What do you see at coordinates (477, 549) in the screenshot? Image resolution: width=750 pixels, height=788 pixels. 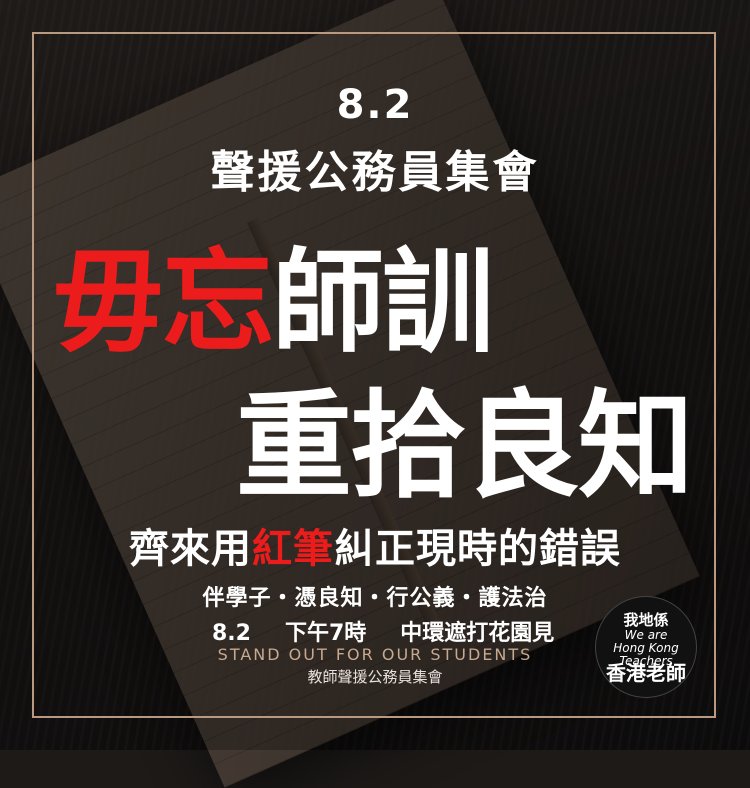 I see `cta-post: 糾正現時的錯誤` at bounding box center [477, 549].